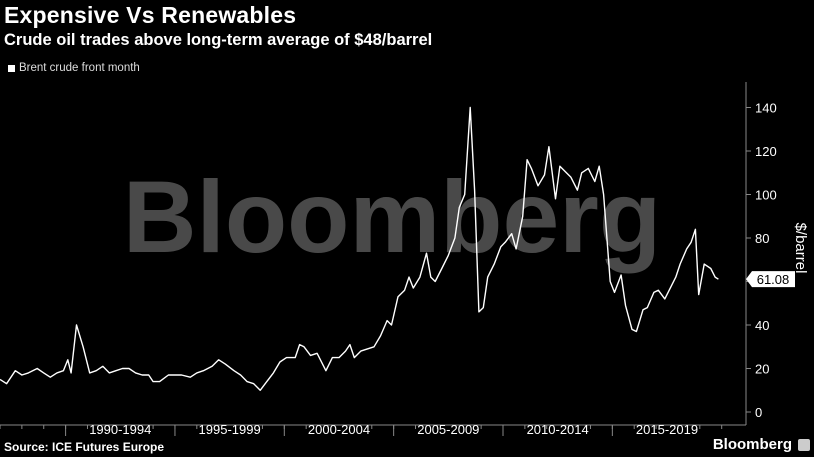 This screenshot has width=814, height=457. I want to click on x-tick-label: 1990-1994, so click(120, 429).